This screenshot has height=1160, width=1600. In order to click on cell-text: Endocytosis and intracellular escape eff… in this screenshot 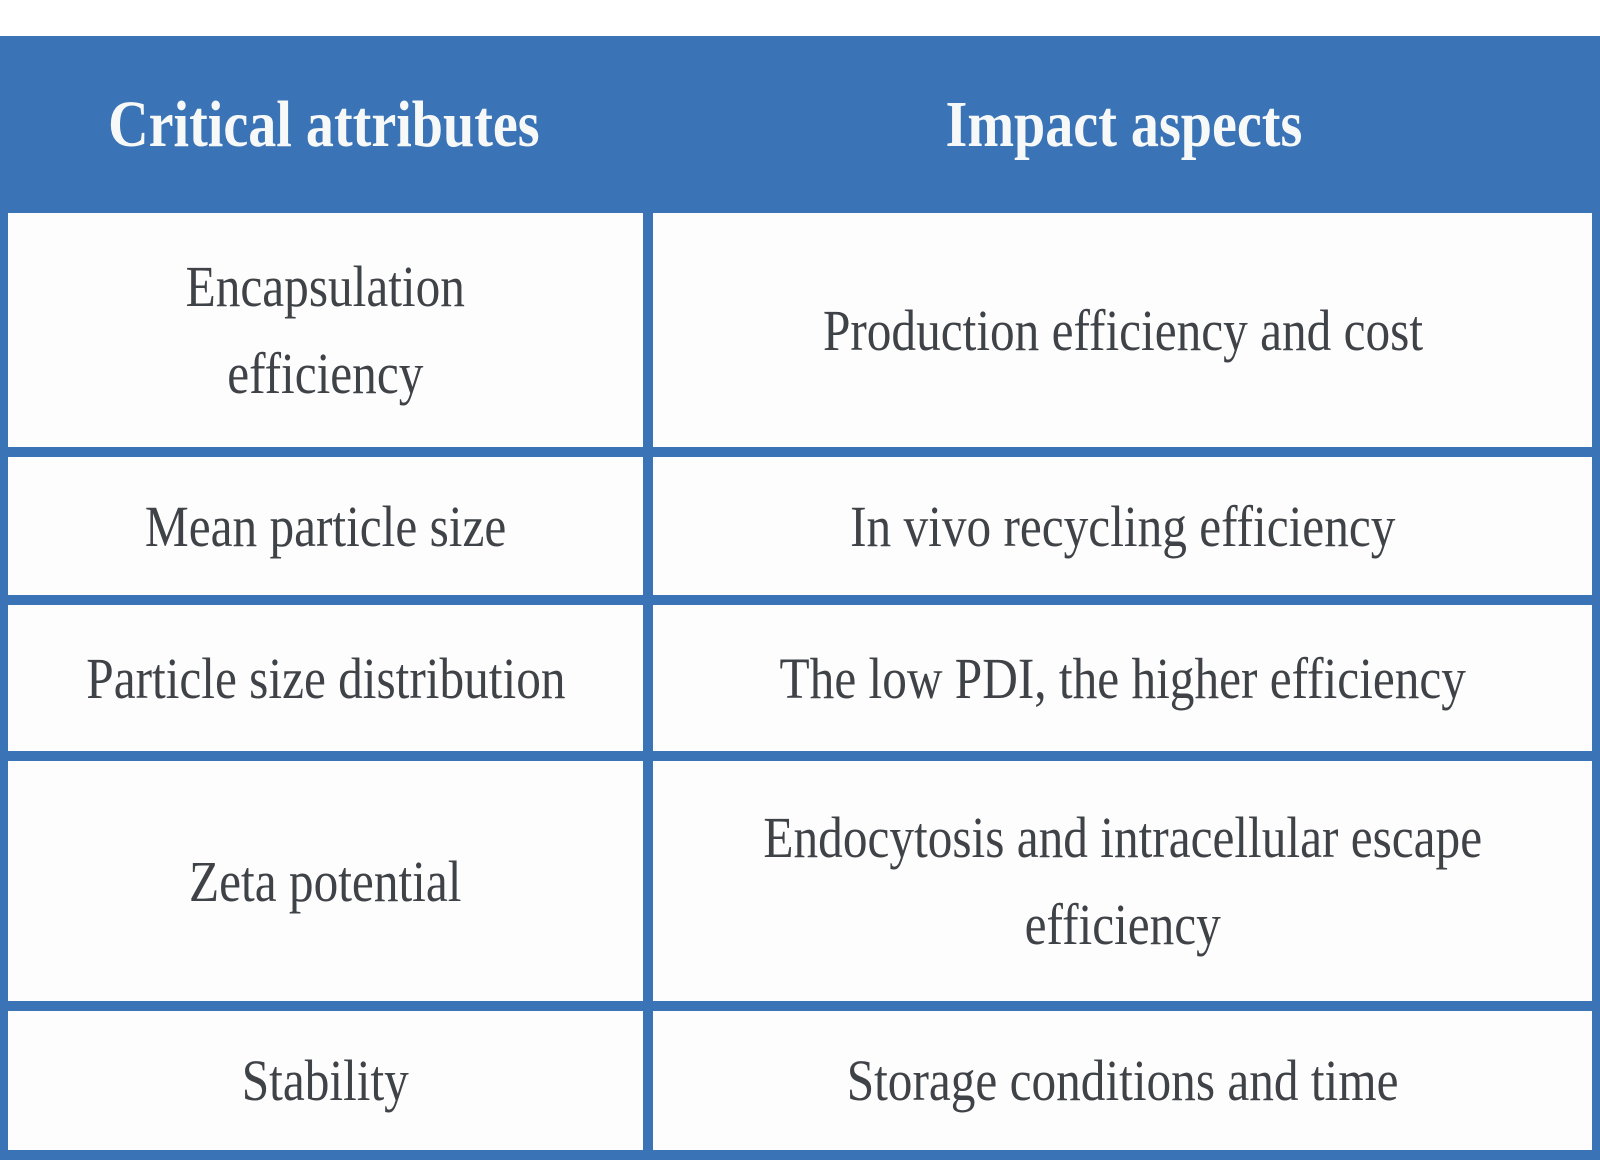, I will do `click(1122, 881)`.